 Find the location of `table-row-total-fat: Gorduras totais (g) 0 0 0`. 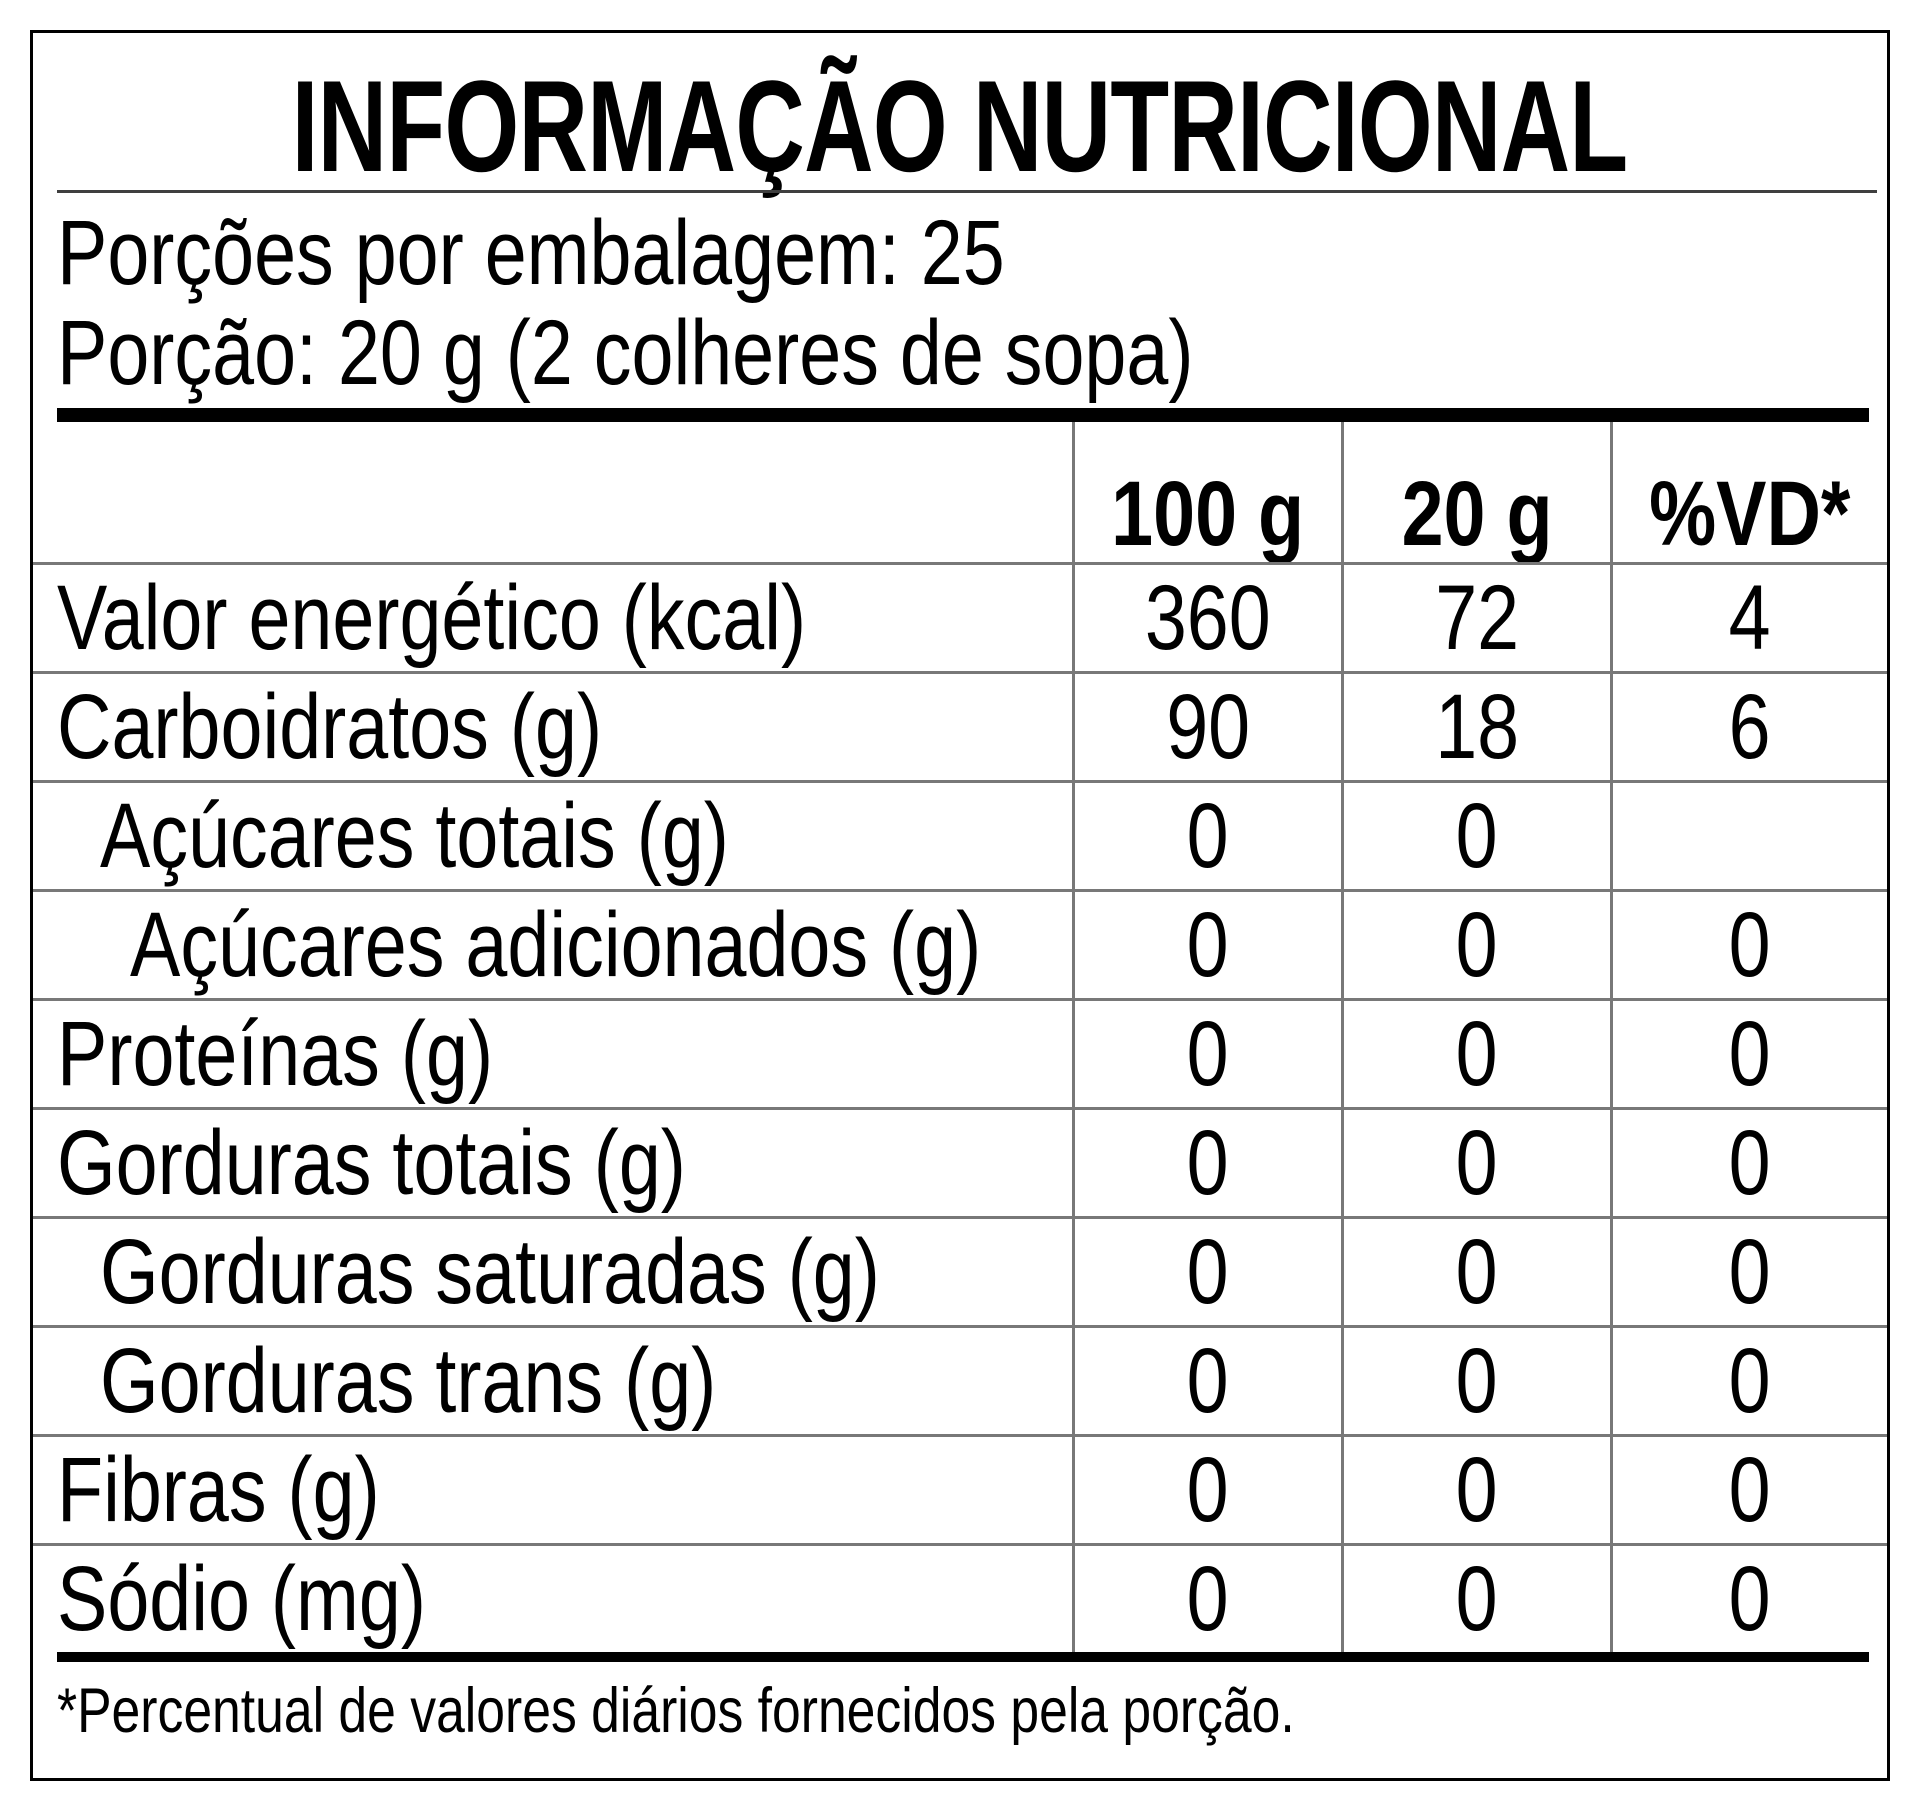

table-row-total-fat: Gorduras totais (g) 0 0 0 is located at coordinates (960, 1161).